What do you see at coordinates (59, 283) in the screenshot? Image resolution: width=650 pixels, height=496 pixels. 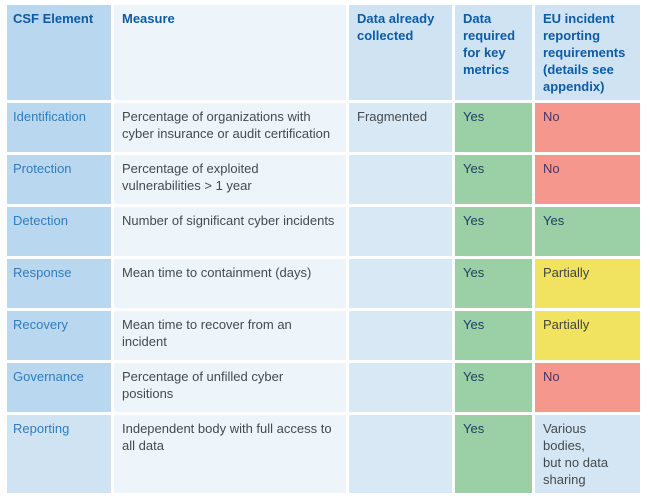 I see `csf-element-cell: Response` at bounding box center [59, 283].